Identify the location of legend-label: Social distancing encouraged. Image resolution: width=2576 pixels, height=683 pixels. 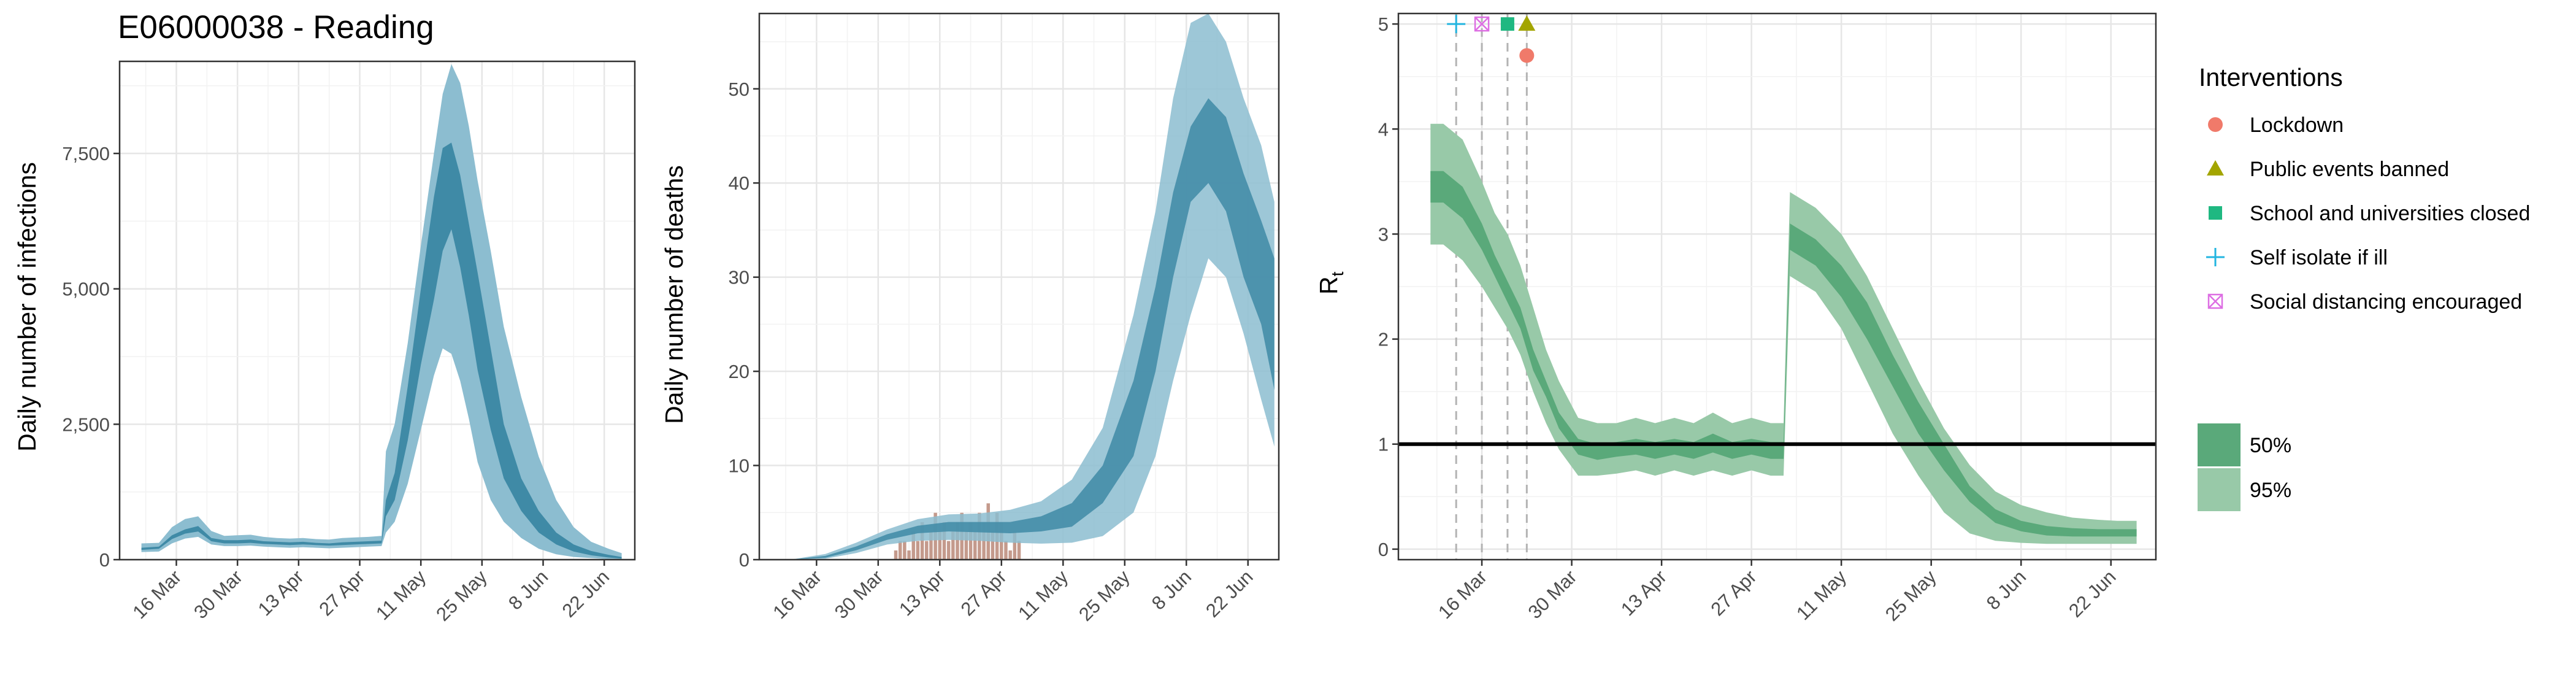
(2386, 302).